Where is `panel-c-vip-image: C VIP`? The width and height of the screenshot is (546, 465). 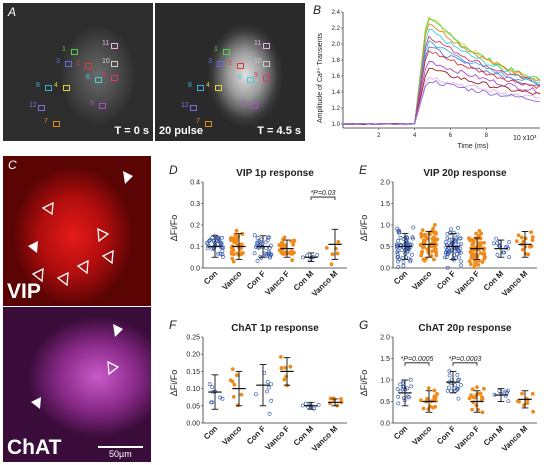 panel-c-vip-image: C VIP is located at coordinates (77, 231).